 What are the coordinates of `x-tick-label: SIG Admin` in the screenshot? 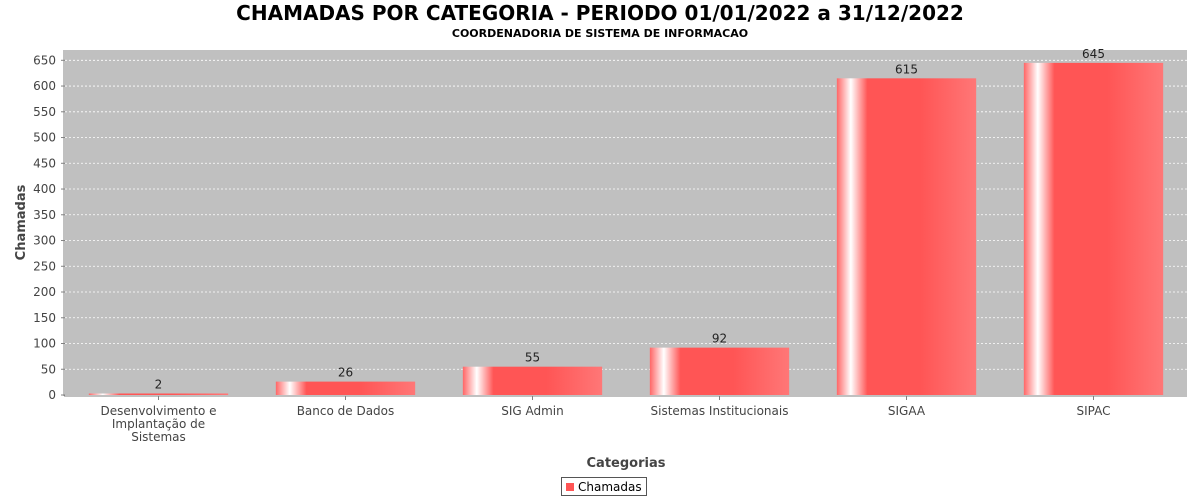 It's located at (532, 411).